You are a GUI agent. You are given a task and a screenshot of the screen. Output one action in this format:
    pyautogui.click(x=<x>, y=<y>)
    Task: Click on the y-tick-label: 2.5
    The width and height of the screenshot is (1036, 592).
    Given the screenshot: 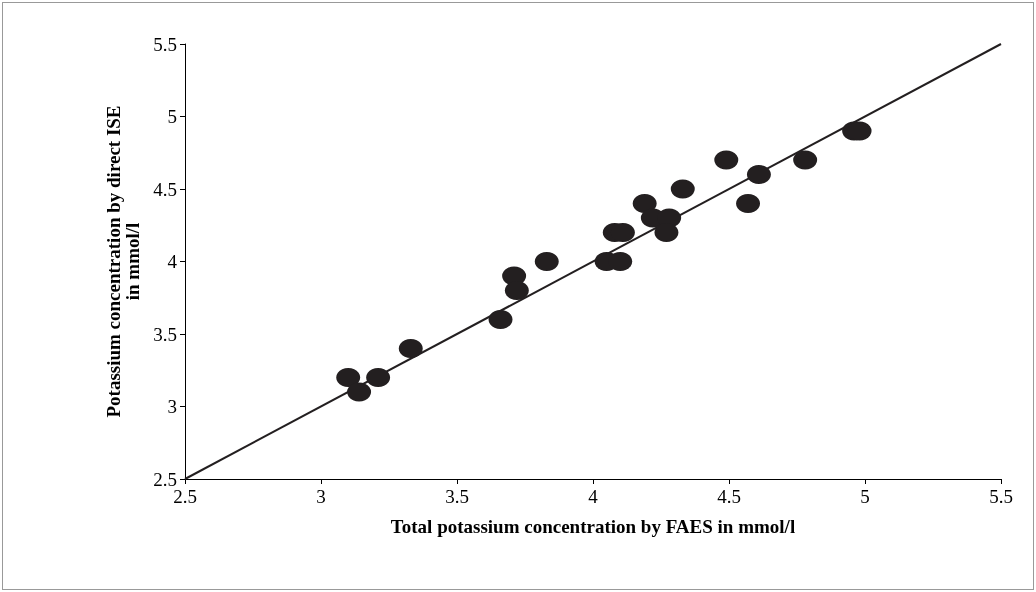 What is the action you would take?
    pyautogui.click(x=165, y=479)
    